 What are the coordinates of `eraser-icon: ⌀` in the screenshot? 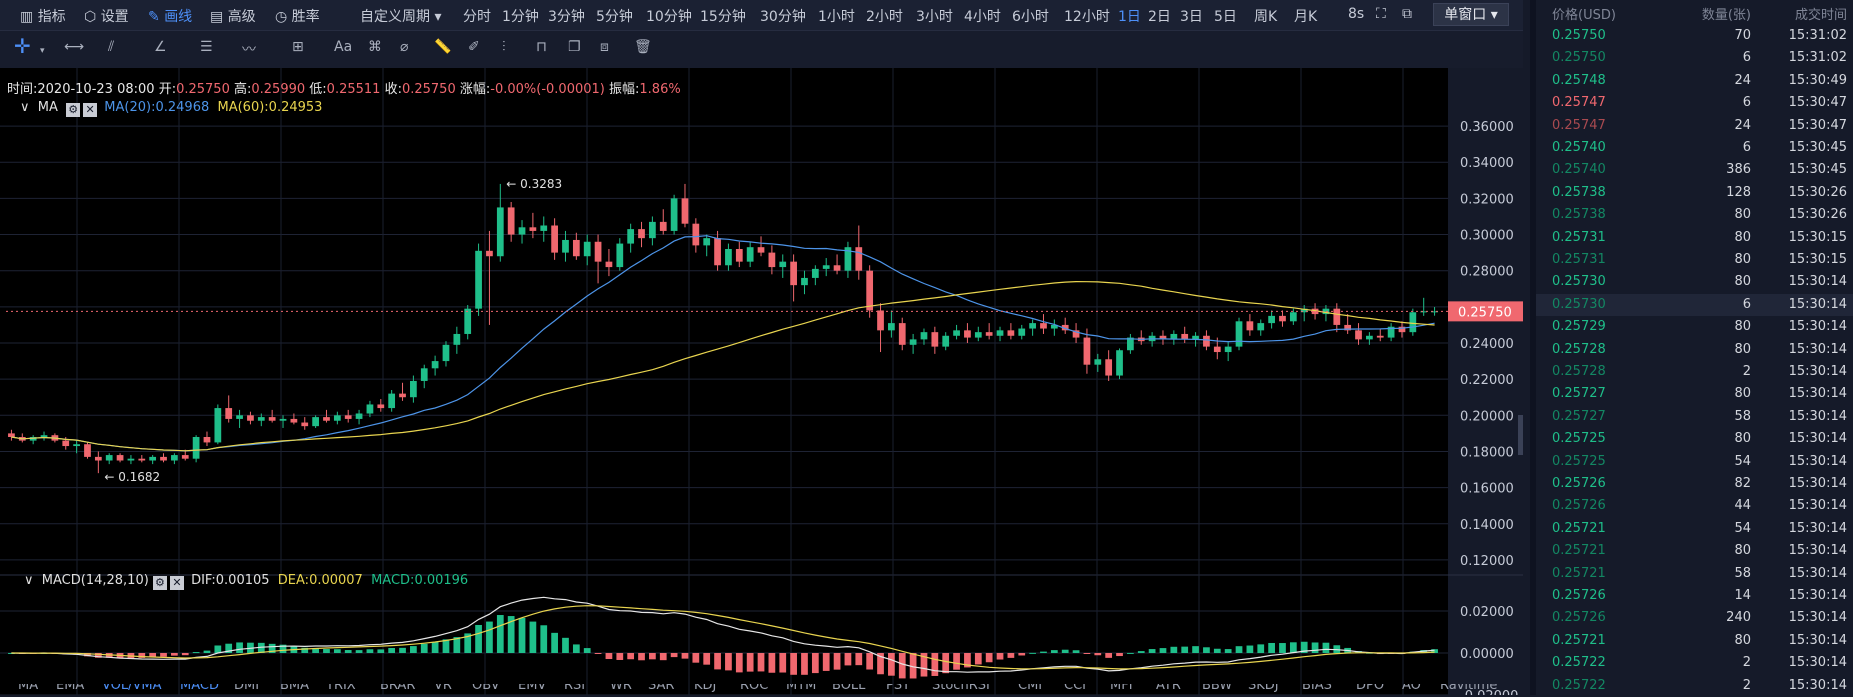 It's located at (404, 47).